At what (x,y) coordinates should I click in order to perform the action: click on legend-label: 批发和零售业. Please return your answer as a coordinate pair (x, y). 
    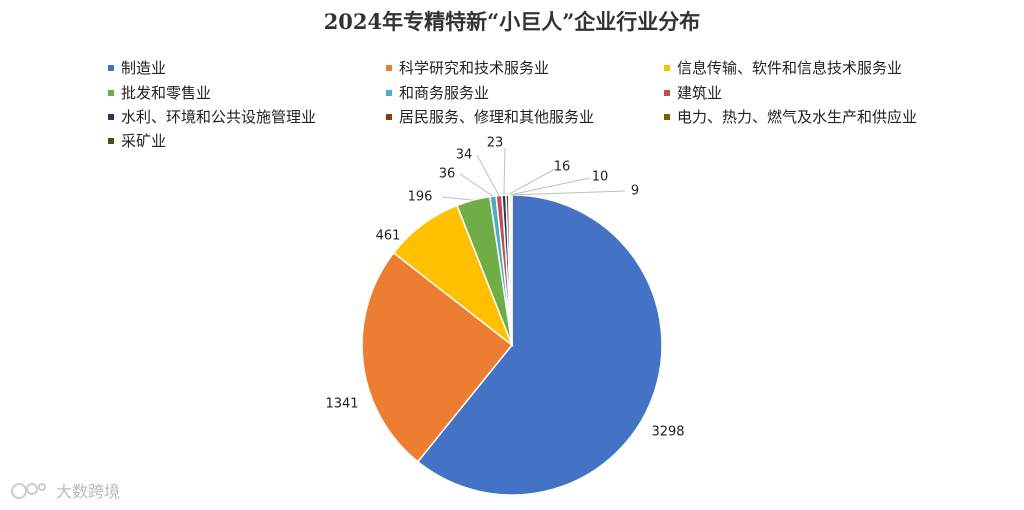
    Looking at the image, I should click on (166, 93).